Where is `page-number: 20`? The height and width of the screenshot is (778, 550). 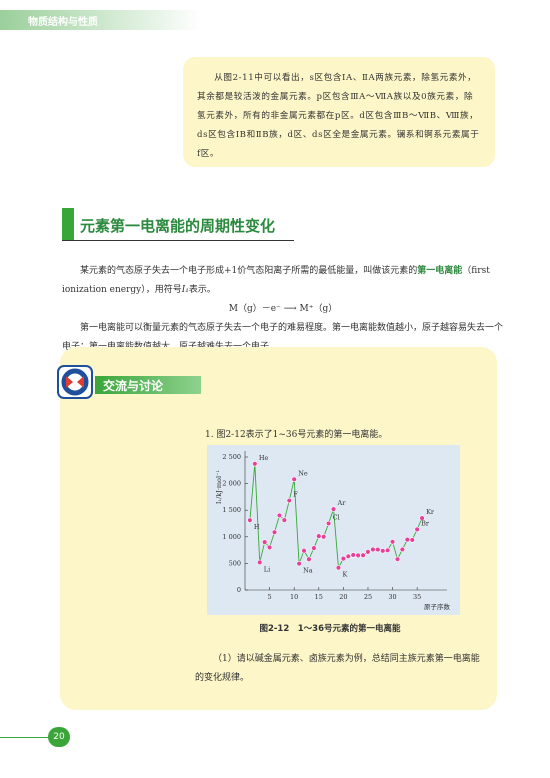 page-number: 20 is located at coordinates (59, 737).